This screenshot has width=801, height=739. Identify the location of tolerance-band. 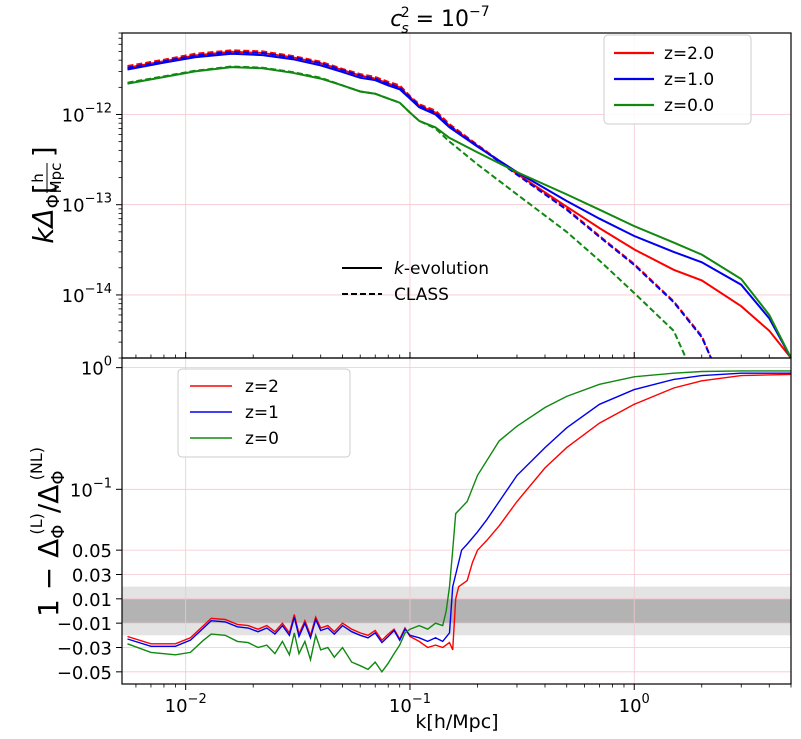
(456, 611).